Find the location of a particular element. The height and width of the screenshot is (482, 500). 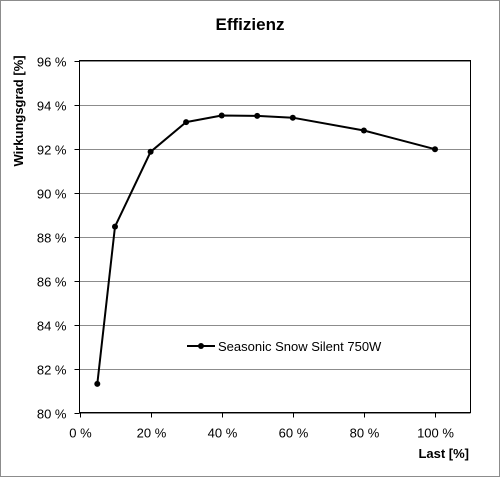

x-tick-label-100: 100 % is located at coordinates (435, 433).